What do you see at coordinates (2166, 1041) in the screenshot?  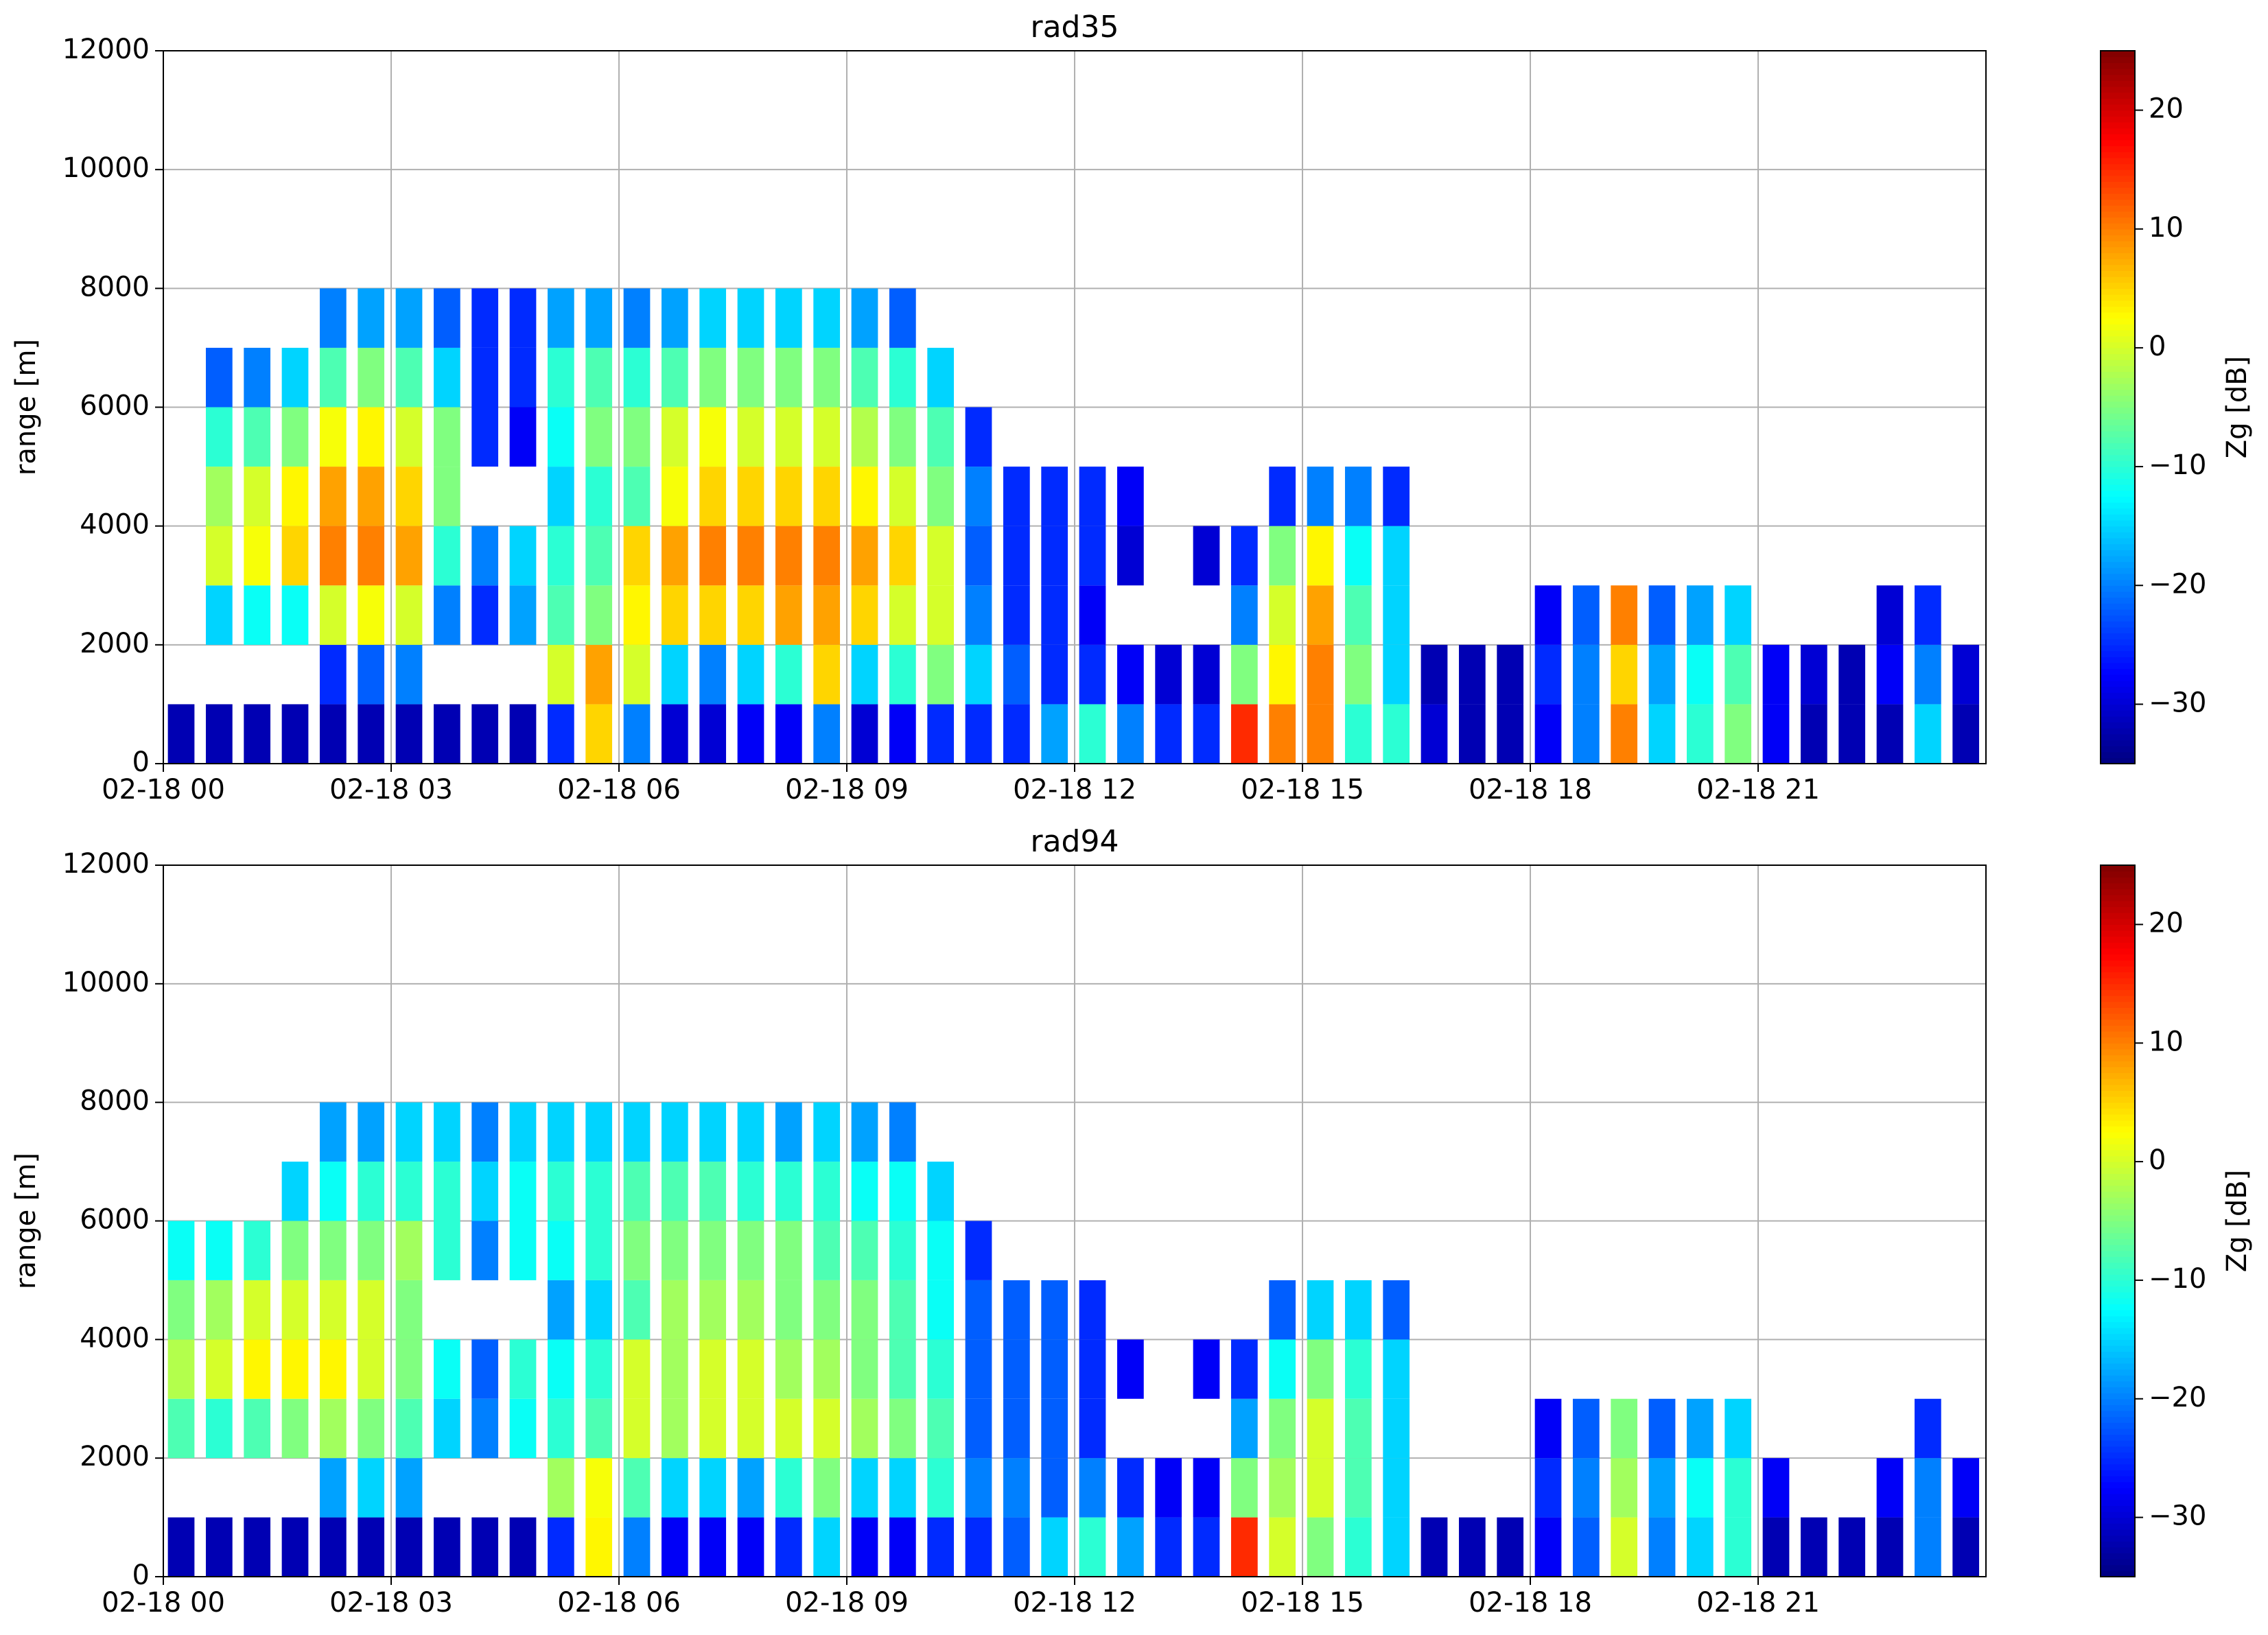 I see `colorbar-tick-label: 10` at bounding box center [2166, 1041].